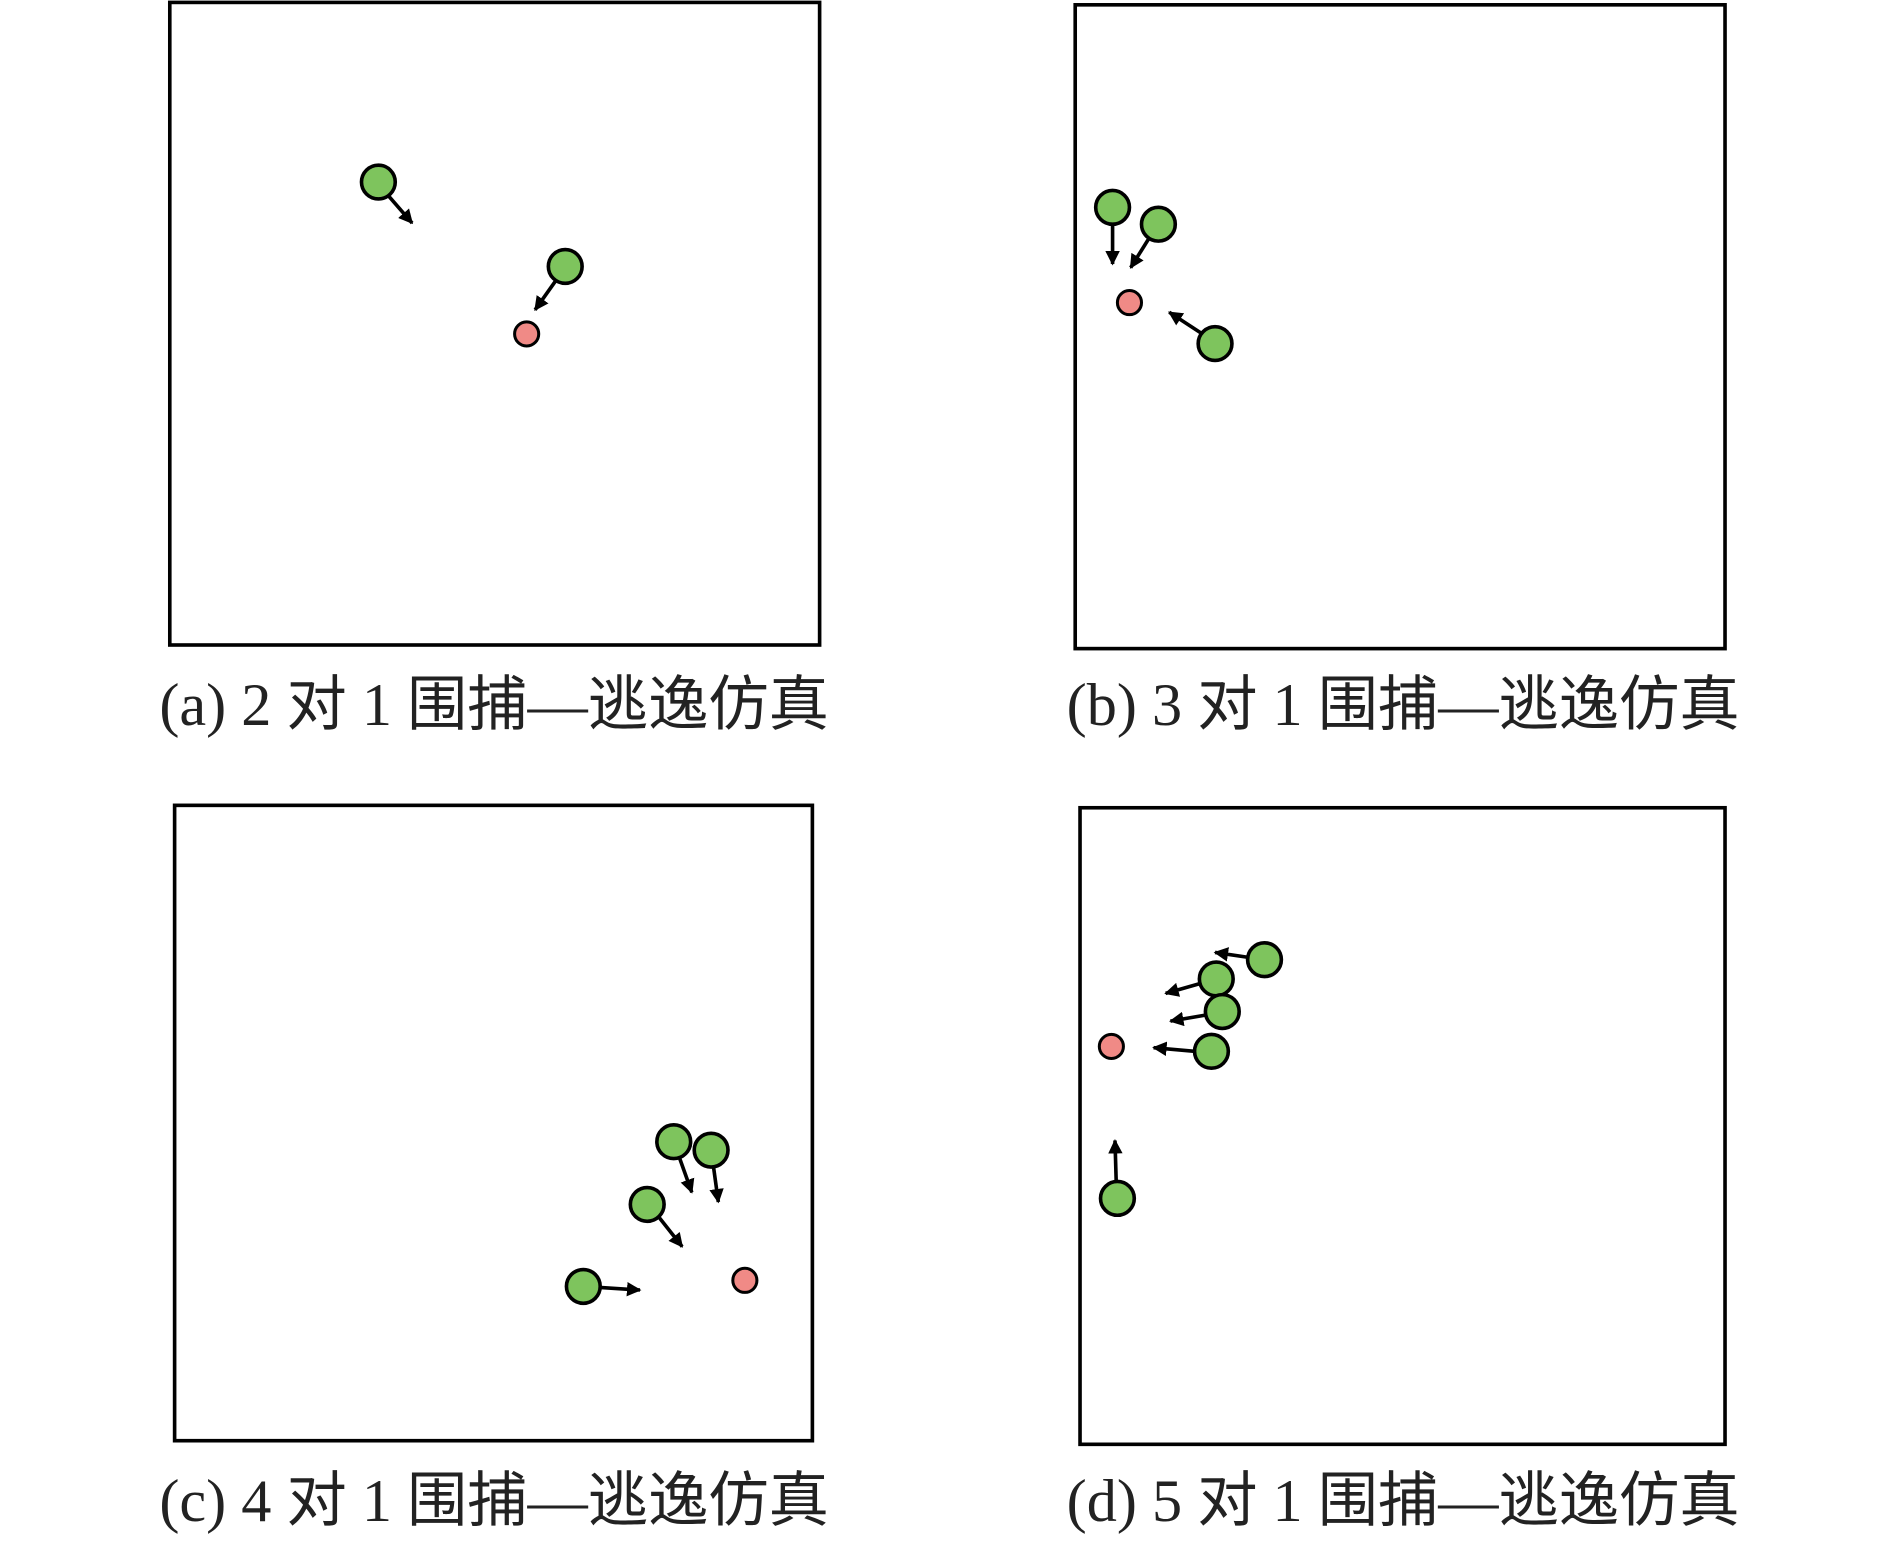 The image size is (1890, 1548). Describe the element at coordinates (1403, 705) in the screenshot. I see `caption: (b) 3 对 1 围捕—逃逸仿真` at that location.